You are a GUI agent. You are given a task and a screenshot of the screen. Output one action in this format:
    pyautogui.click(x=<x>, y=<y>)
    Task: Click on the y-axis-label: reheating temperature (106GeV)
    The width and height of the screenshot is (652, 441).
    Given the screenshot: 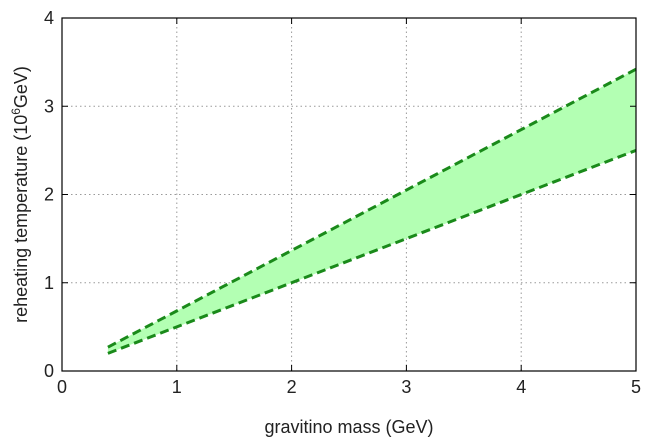 What is the action you would take?
    pyautogui.click(x=20, y=194)
    